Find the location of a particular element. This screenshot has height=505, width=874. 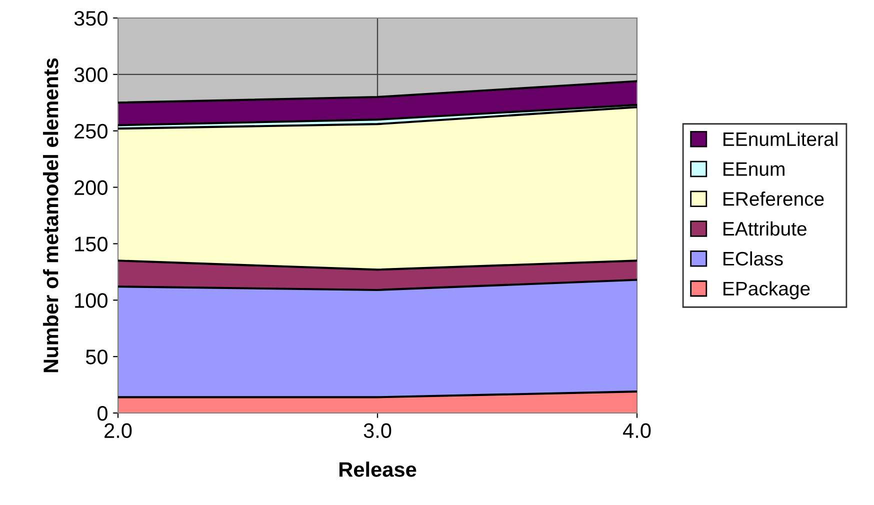

y-tick-label: 250 is located at coordinates (91, 131).